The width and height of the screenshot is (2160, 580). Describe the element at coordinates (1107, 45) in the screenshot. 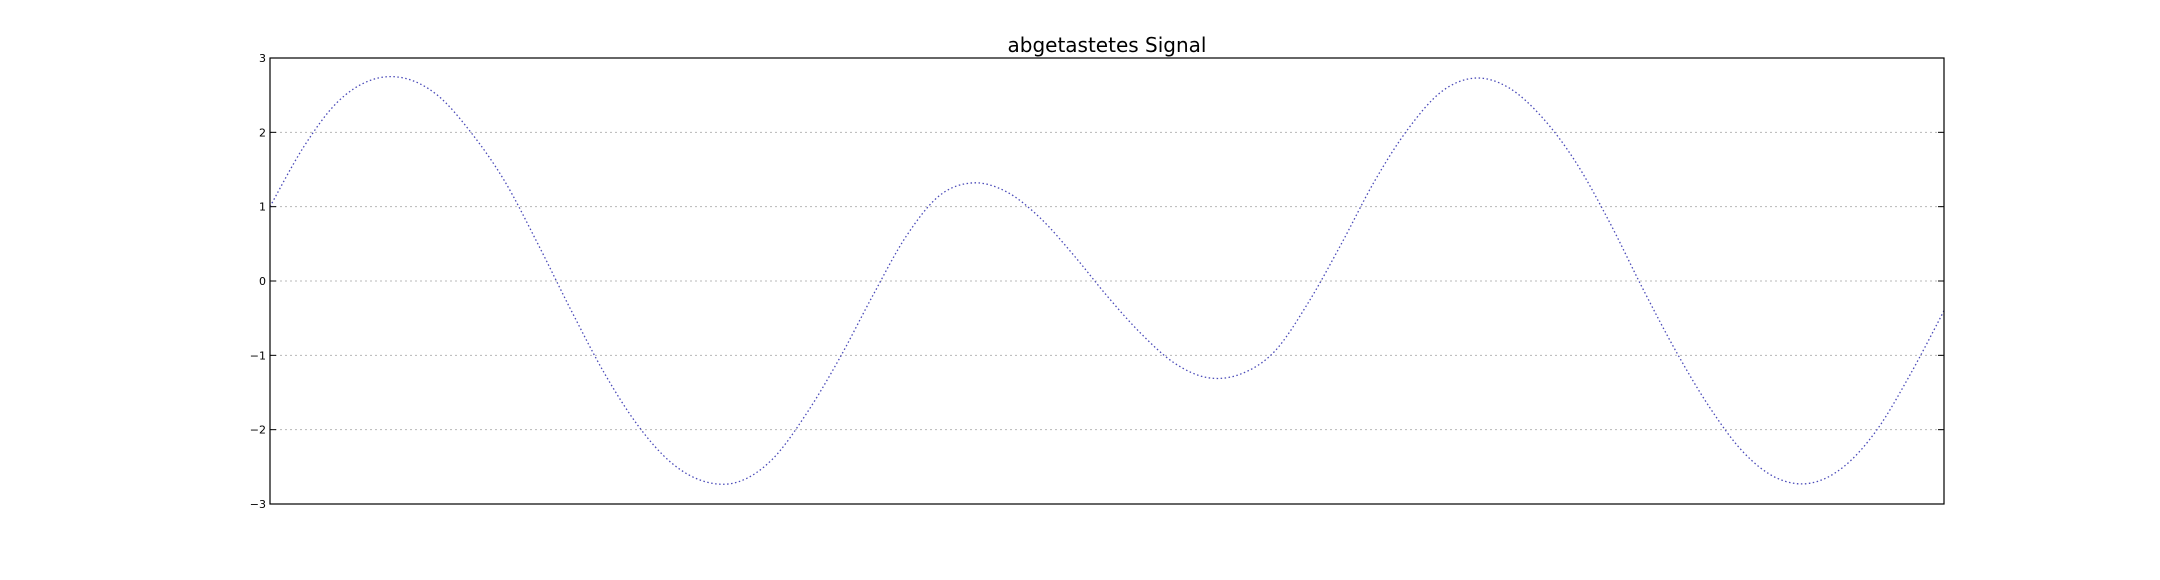

I see `chart-title: abgetastetes Signal` at that location.